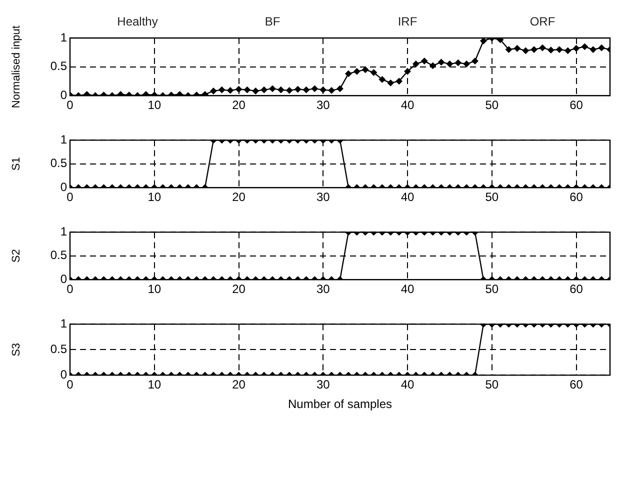  Describe the element at coordinates (137, 21) in the screenshot. I see `text: Healthy` at that location.